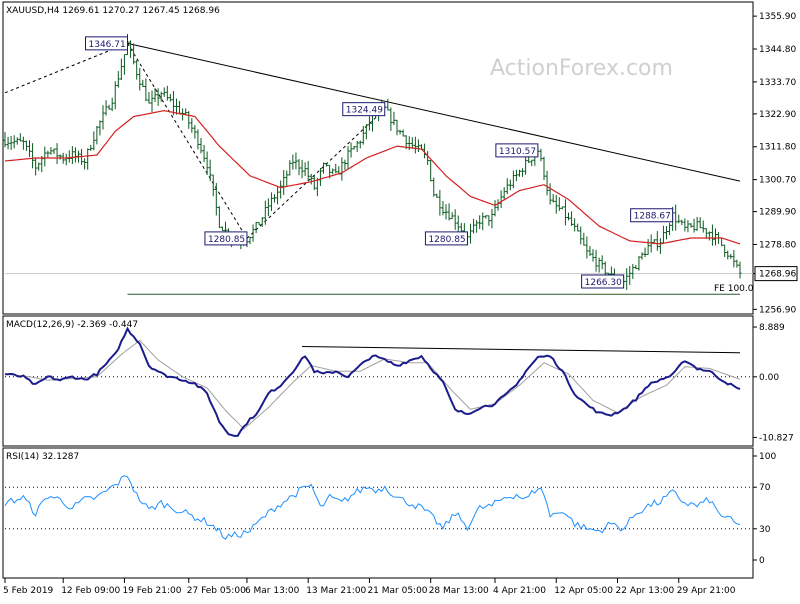 This screenshot has width=800, height=604. I want to click on price-ytick-label: 1322.90, so click(777, 115).